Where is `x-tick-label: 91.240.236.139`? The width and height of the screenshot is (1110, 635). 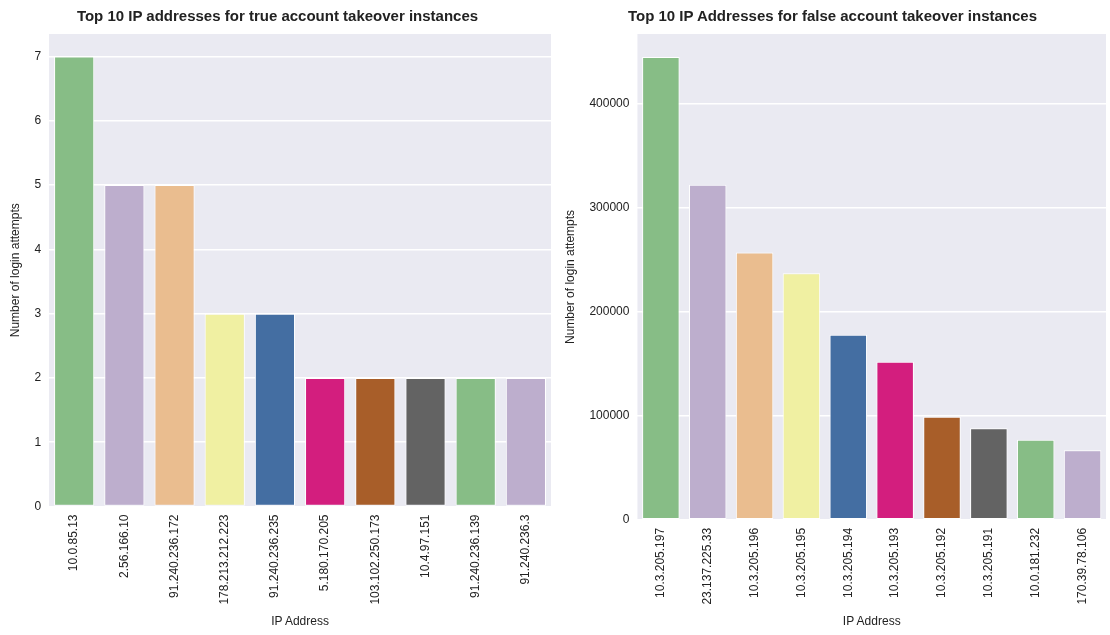
x-tick-label: 91.240.236.139 is located at coordinates (475, 556).